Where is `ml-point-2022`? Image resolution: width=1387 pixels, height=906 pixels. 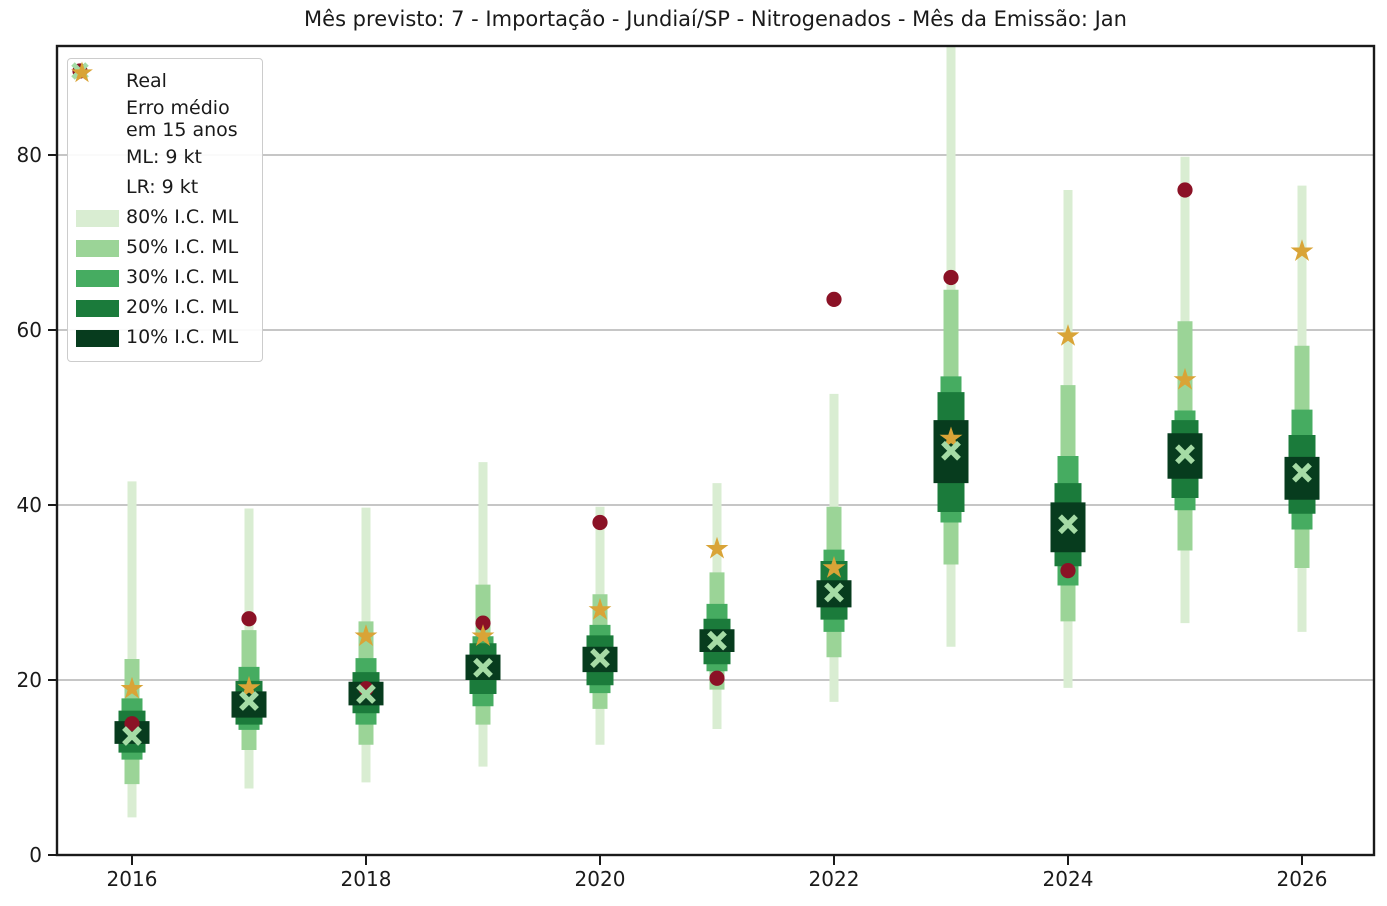
ml-point-2022 is located at coordinates (834, 592).